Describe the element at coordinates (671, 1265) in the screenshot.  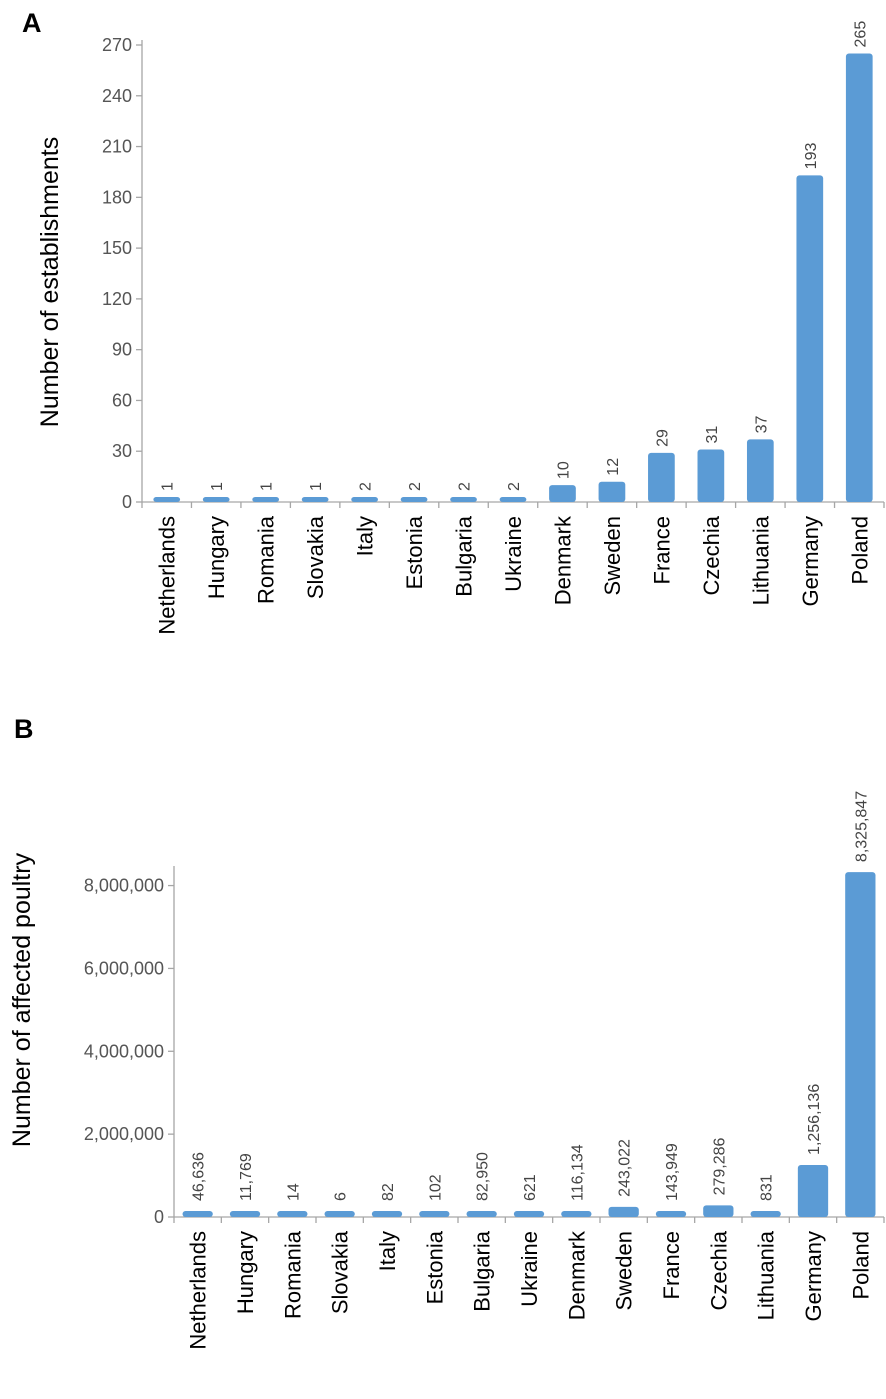
I see `x-tick-label-b-france: France` at that location.